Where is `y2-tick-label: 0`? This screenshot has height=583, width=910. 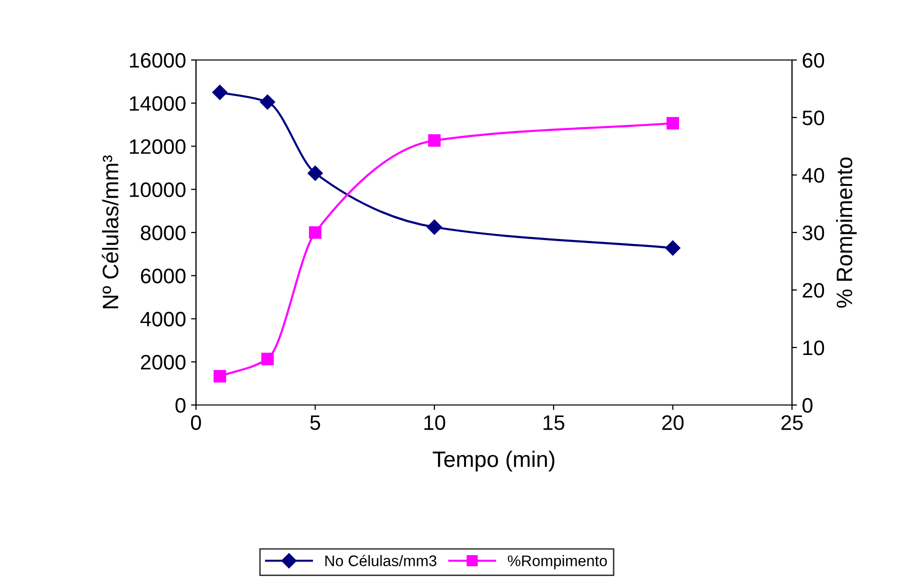
y2-tick-label: 0 is located at coordinates (807, 405).